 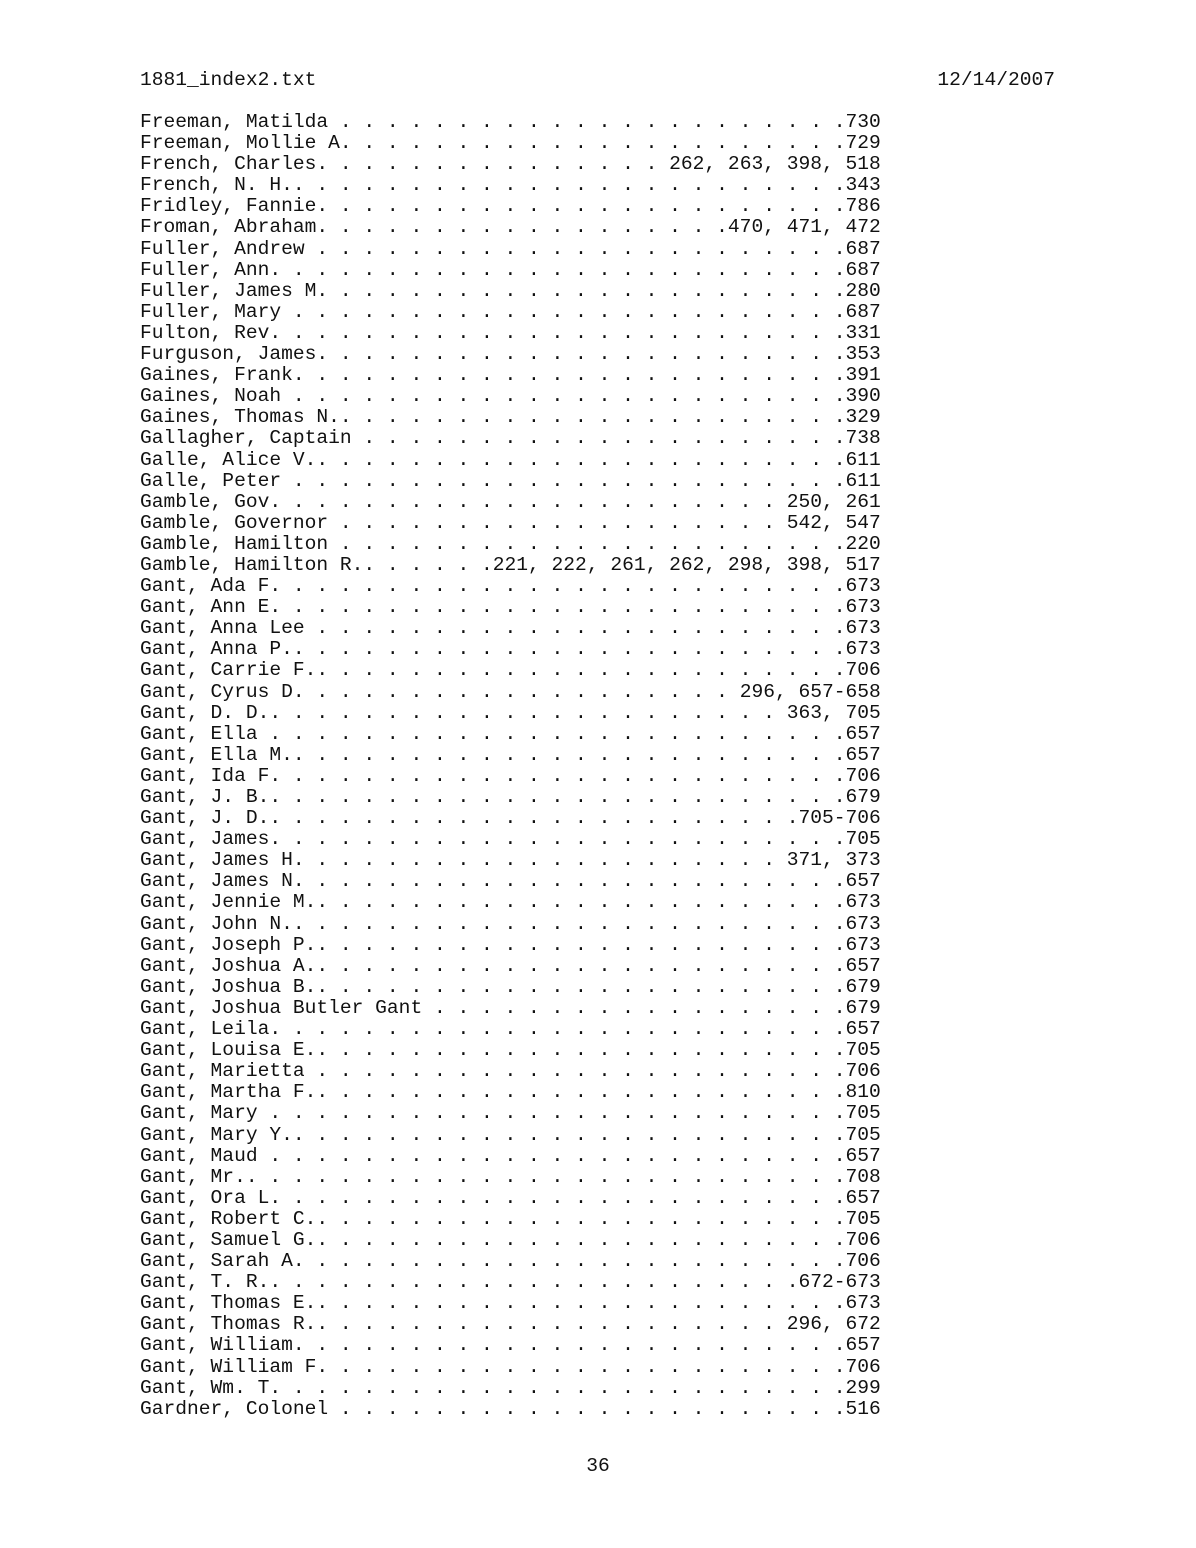 What do you see at coordinates (863, 417) in the screenshot?
I see `entry-pages: 329` at bounding box center [863, 417].